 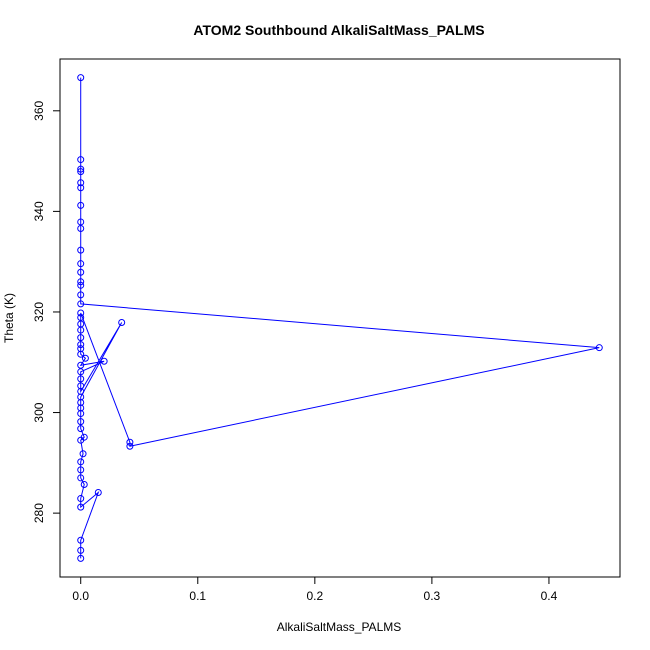 What do you see at coordinates (432, 596) in the screenshot?
I see `x-tick-label: 0.3` at bounding box center [432, 596].